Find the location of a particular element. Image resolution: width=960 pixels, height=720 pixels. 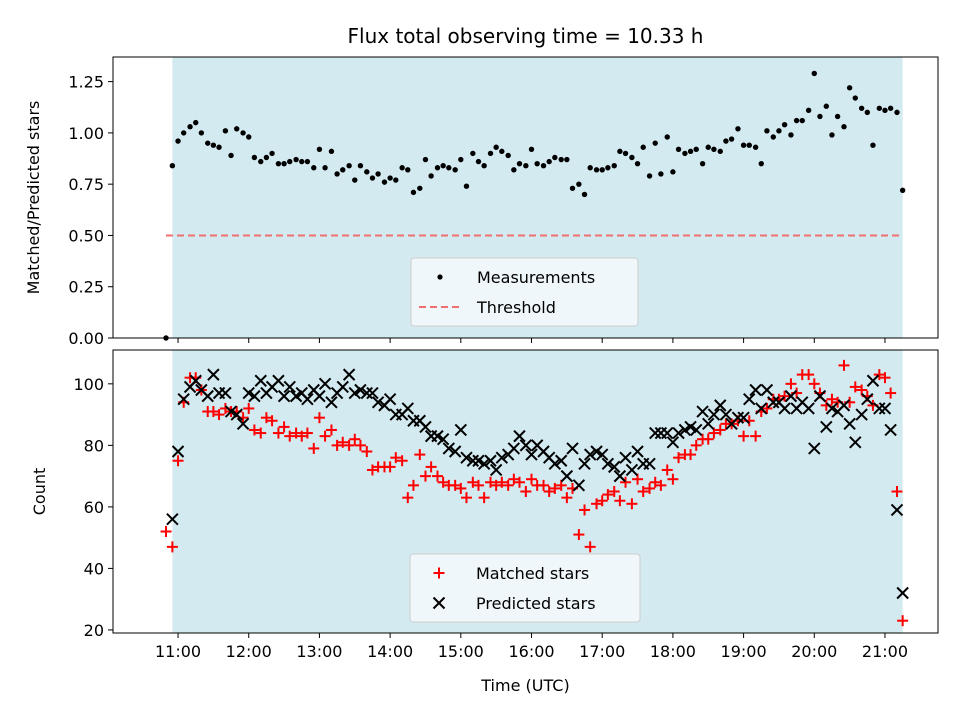

top-legend: Measurements Threshold is located at coordinates (524, 292).